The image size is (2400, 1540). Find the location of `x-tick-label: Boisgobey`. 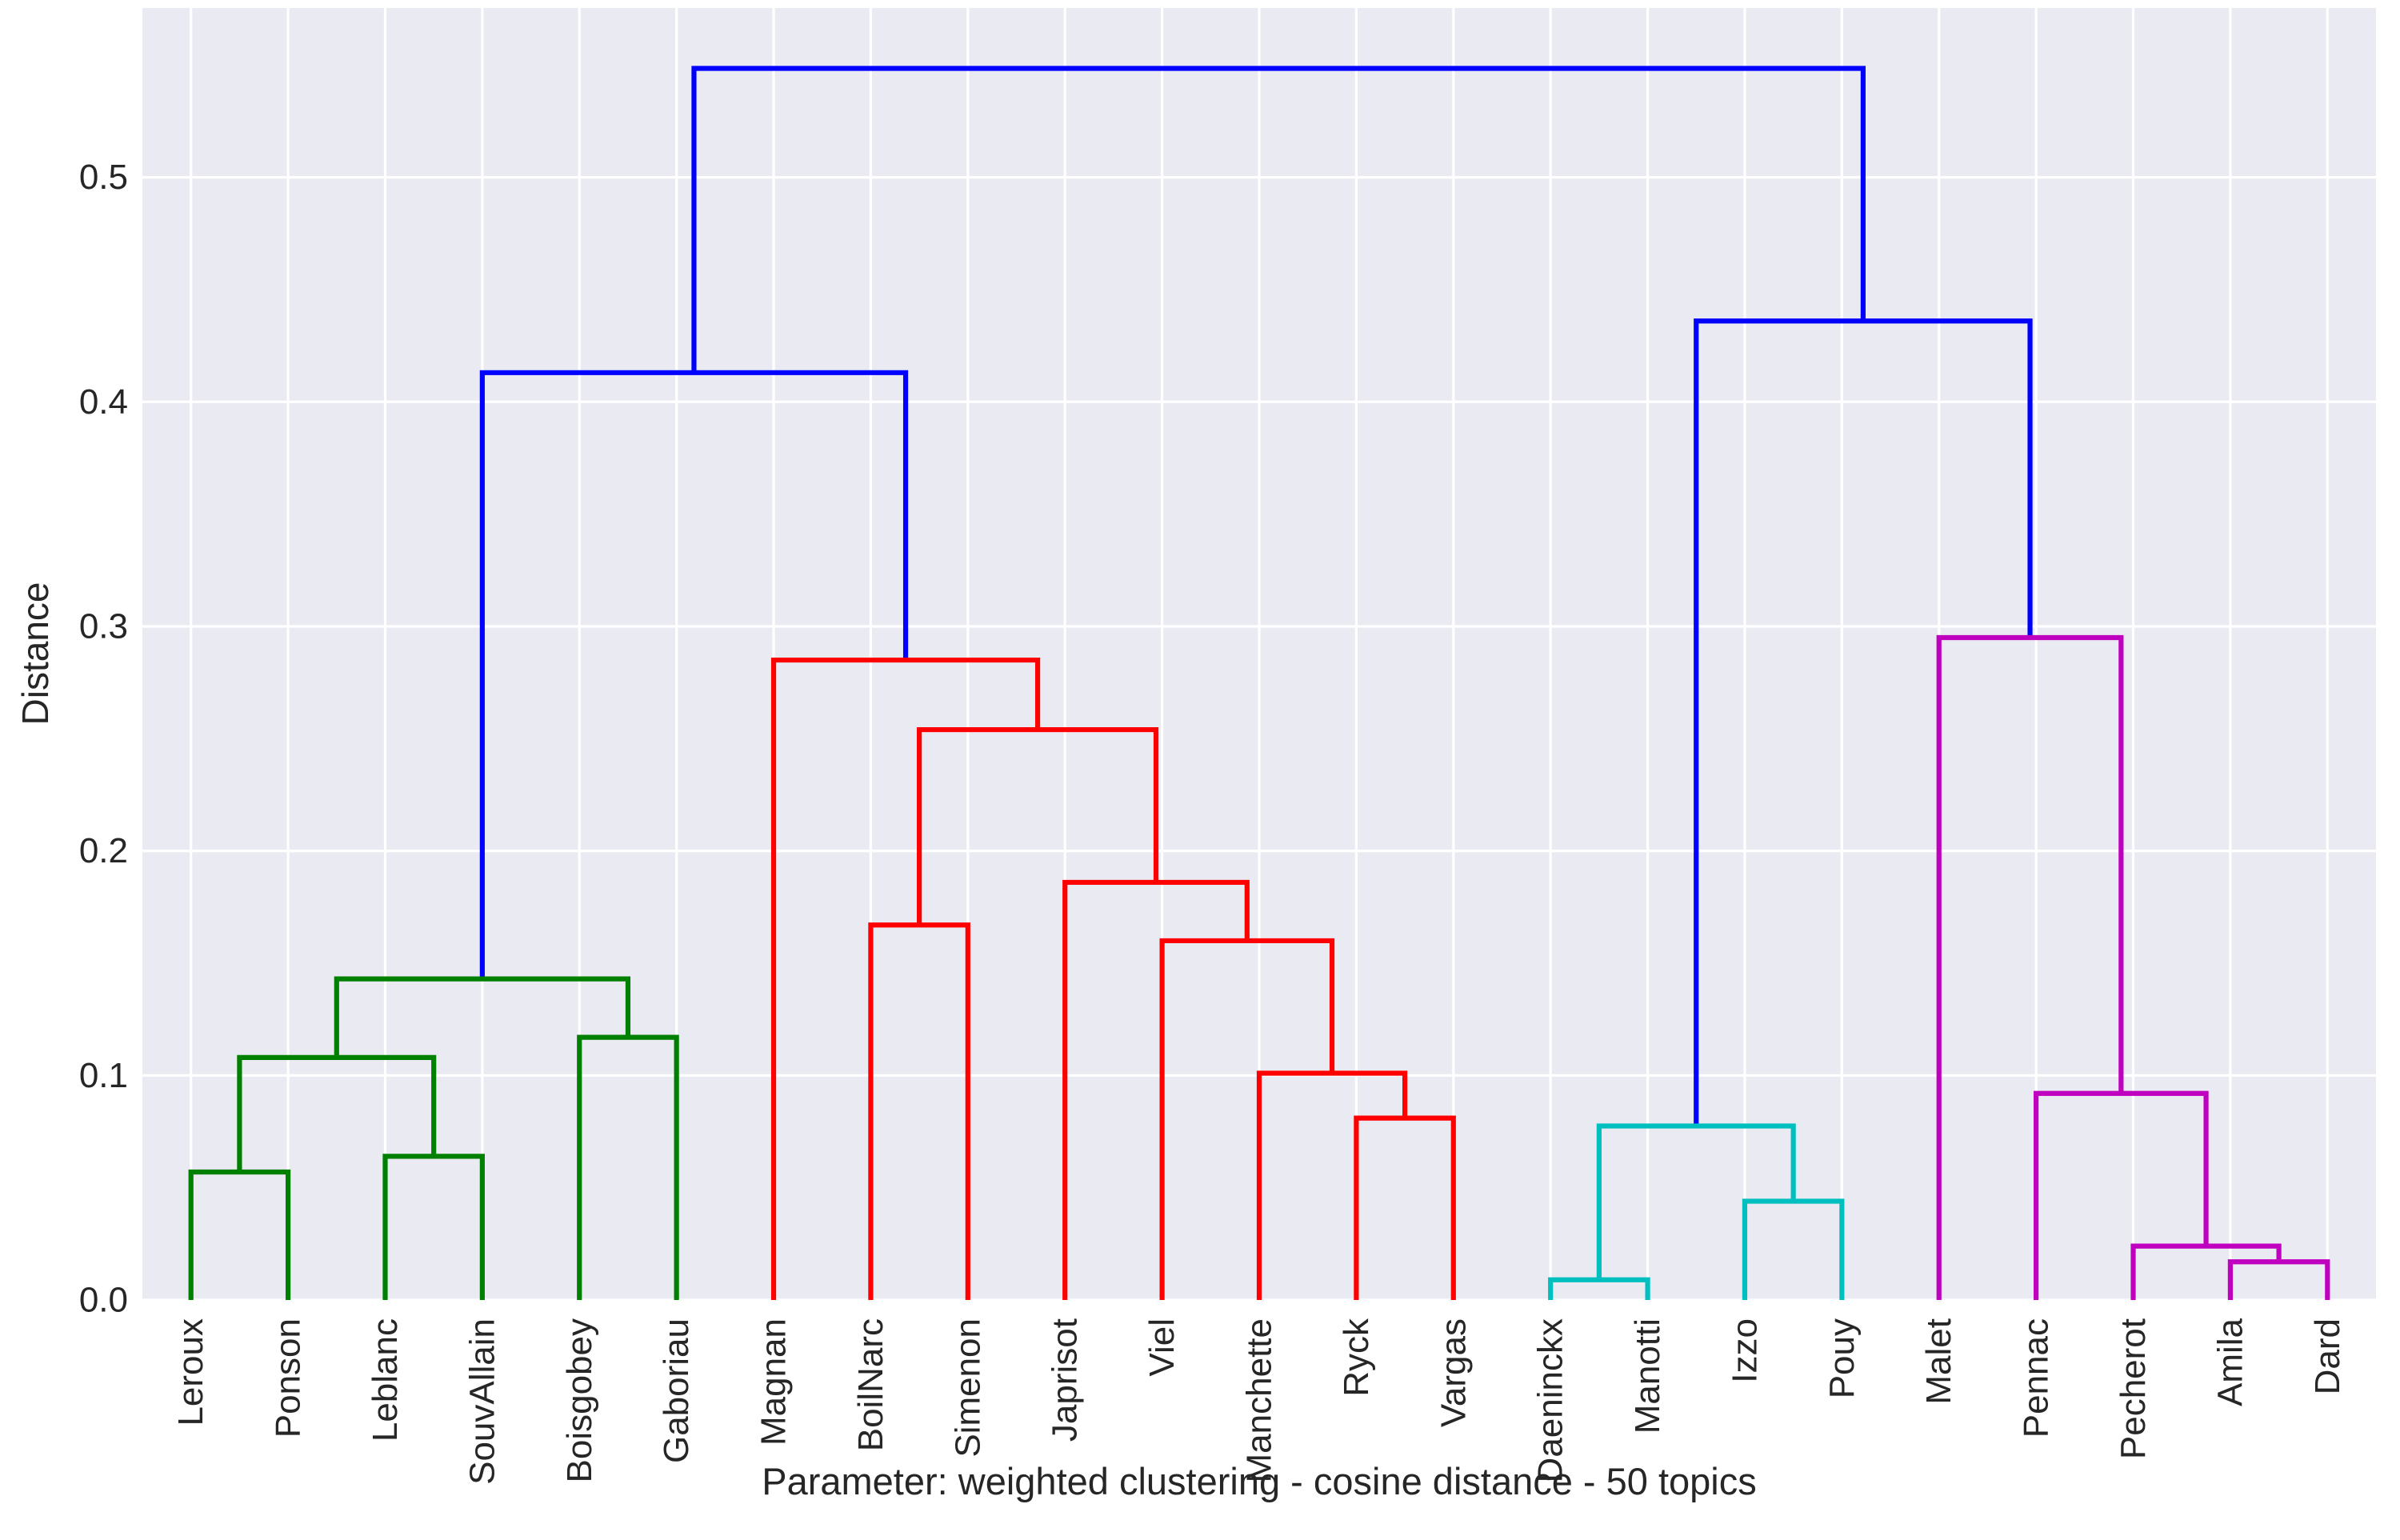

x-tick-label: Boisgobey is located at coordinates (579, 1400).